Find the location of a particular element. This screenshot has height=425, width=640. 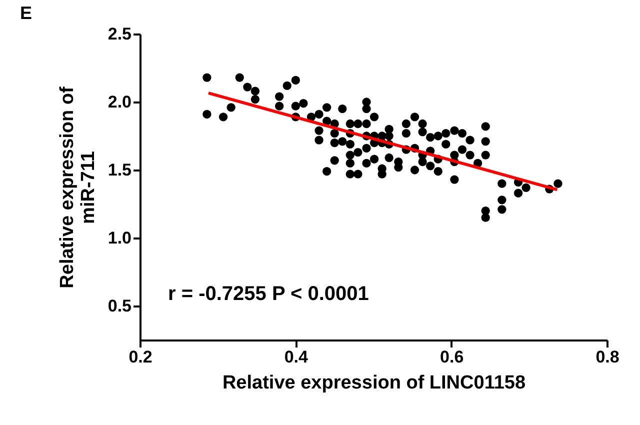

x-tick-label: 0.6 is located at coordinates (452, 357).